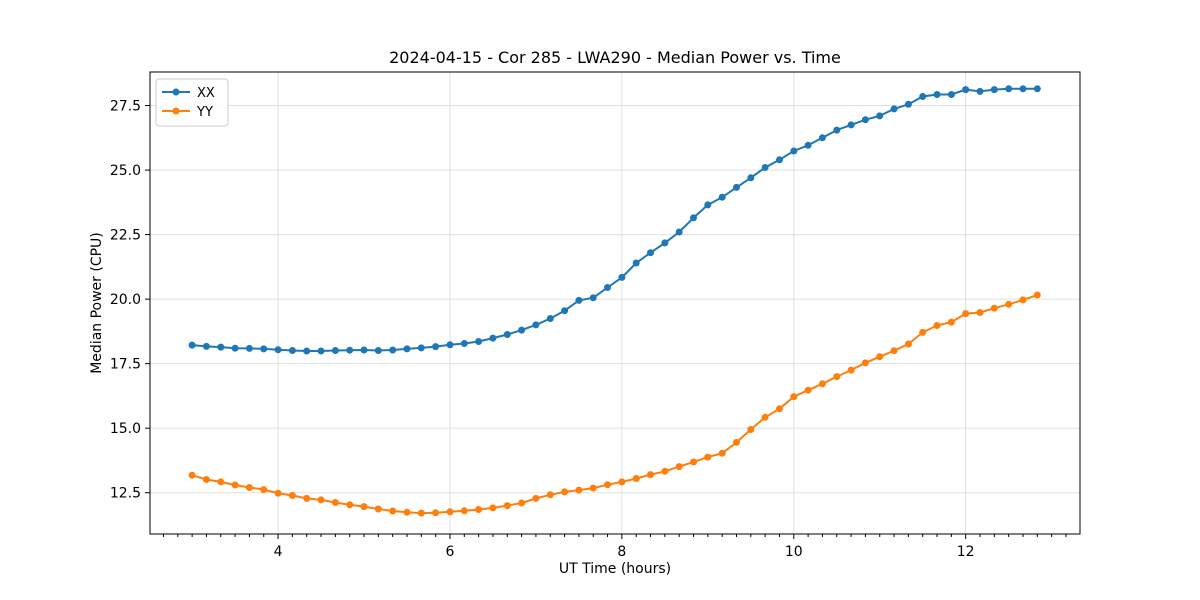  I want to click on legend-marker, so click(176, 111).